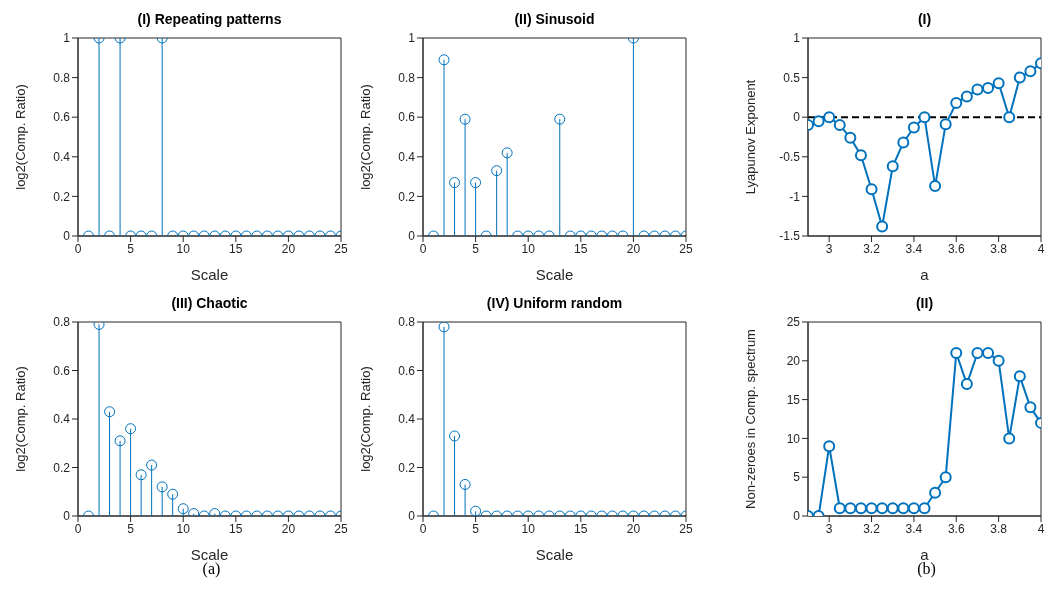 The height and width of the screenshot is (589, 1055). I want to click on x-tick-label: 3.4, so click(914, 248).